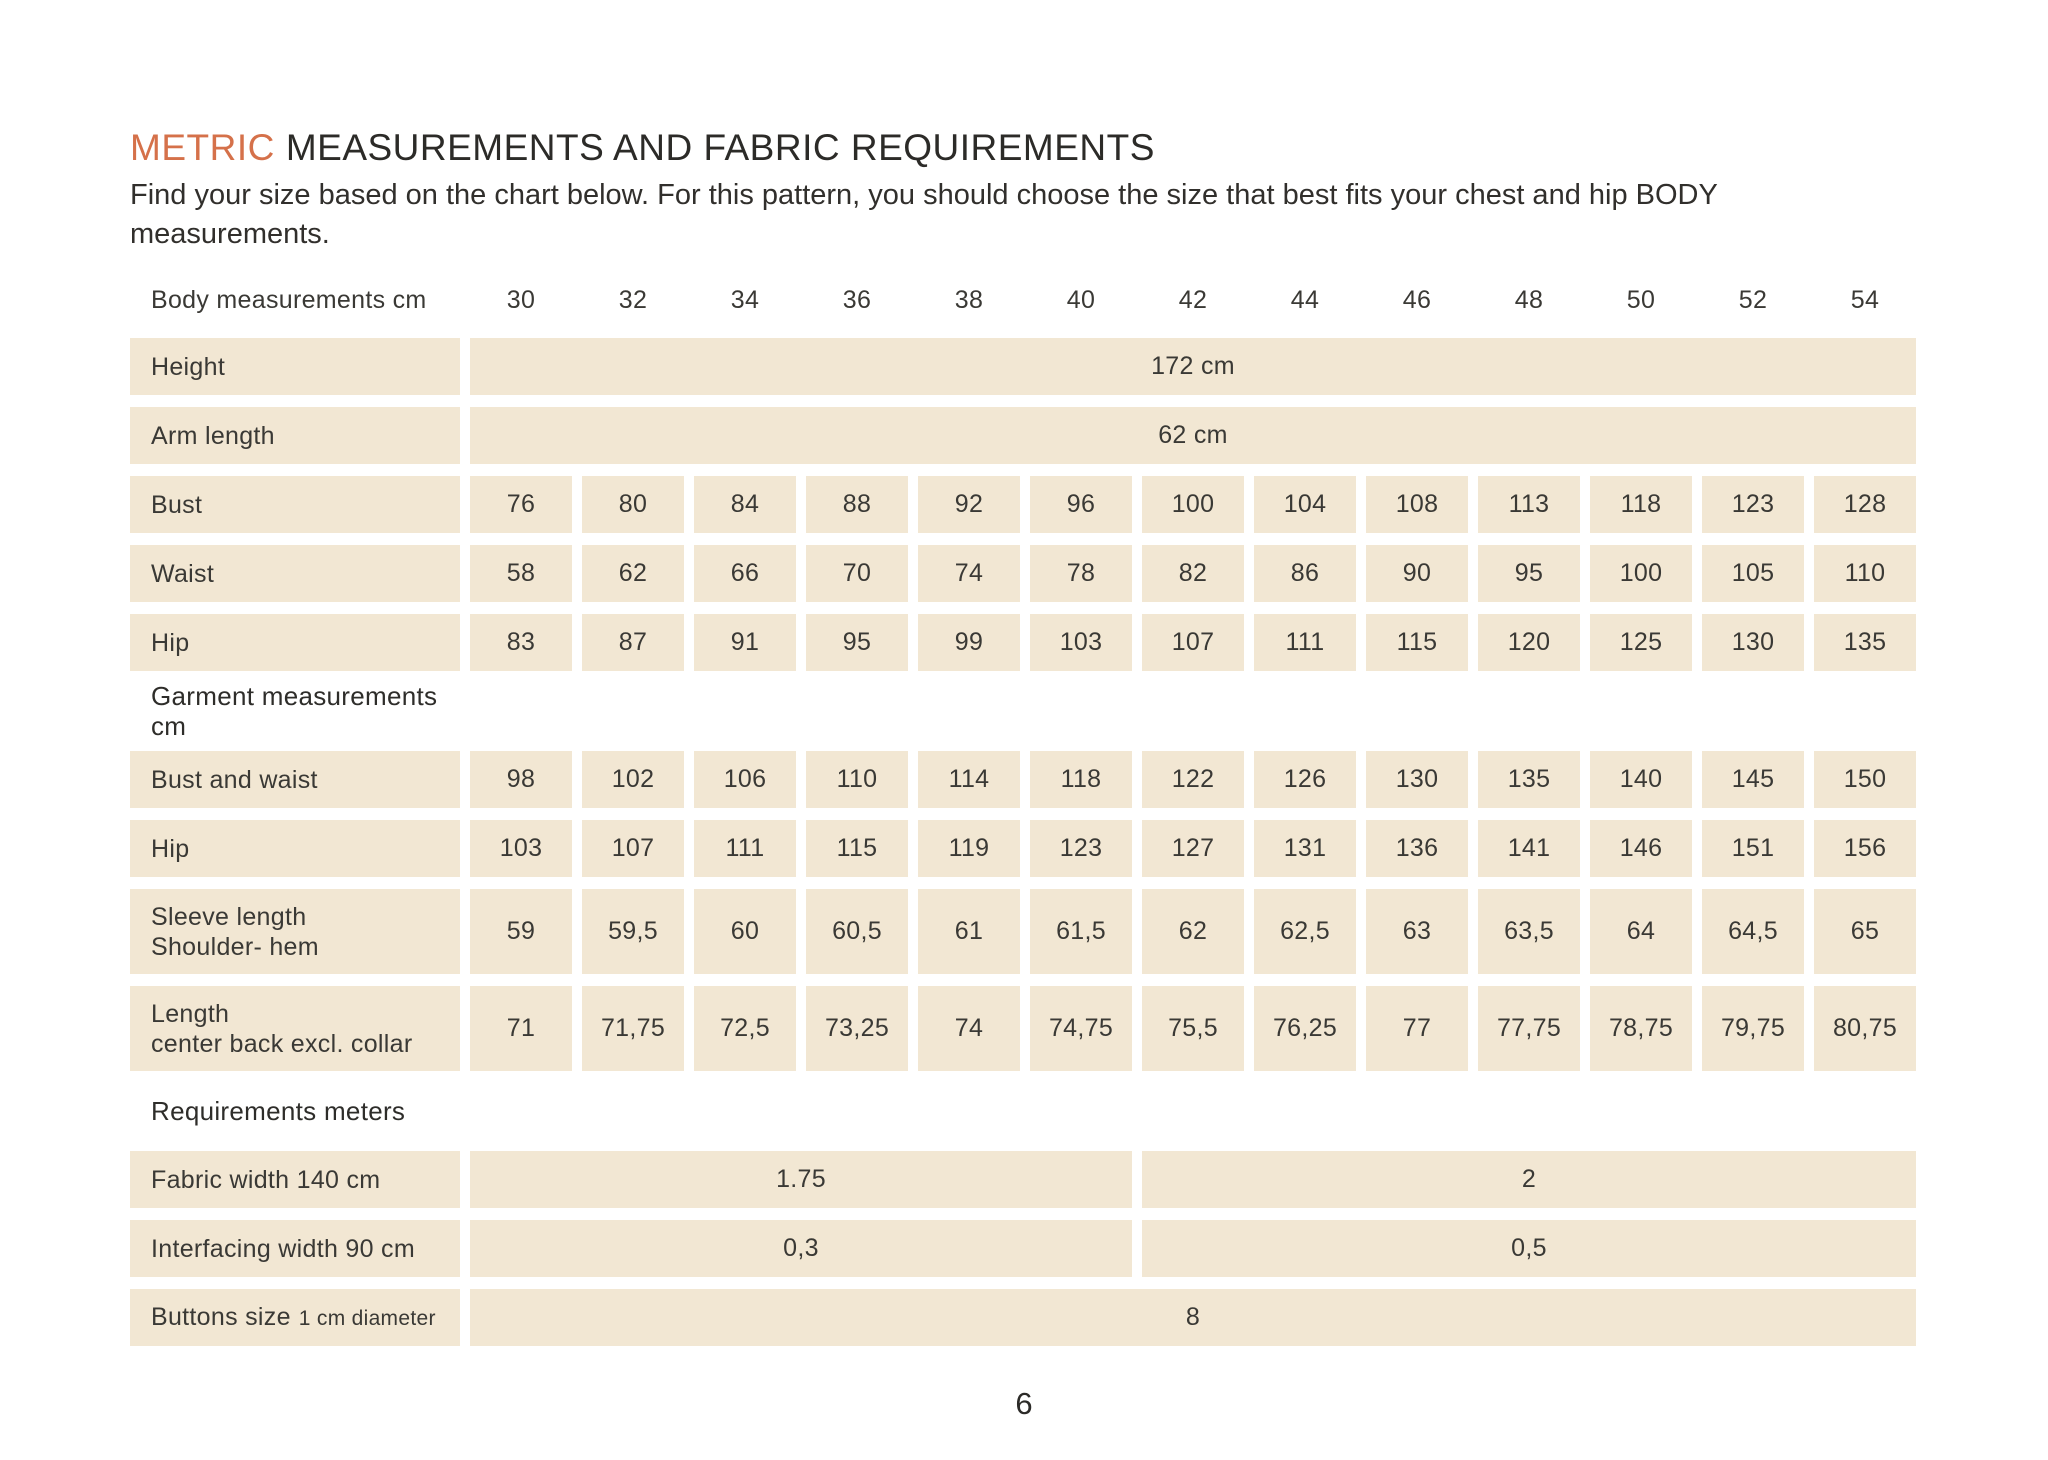  Describe the element at coordinates (969, 642) in the screenshot. I see `value-cell: 99` at that location.